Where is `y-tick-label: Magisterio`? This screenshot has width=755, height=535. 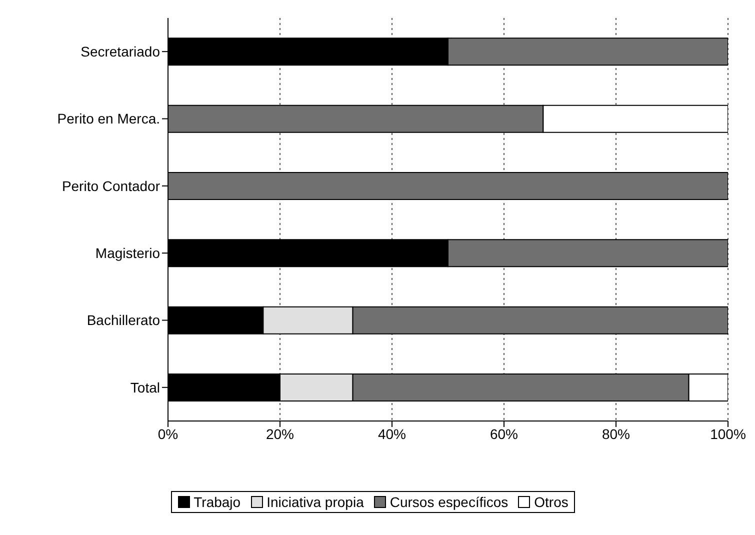 y-tick-label: Magisterio is located at coordinates (127, 253).